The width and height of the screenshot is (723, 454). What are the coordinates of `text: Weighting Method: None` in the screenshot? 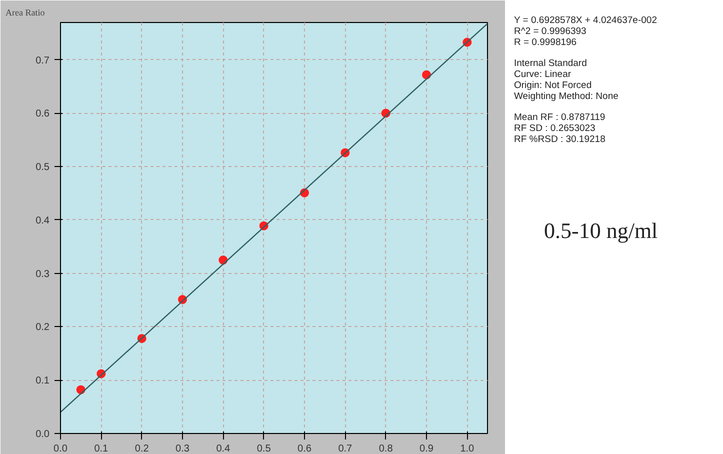 It's located at (567, 96).